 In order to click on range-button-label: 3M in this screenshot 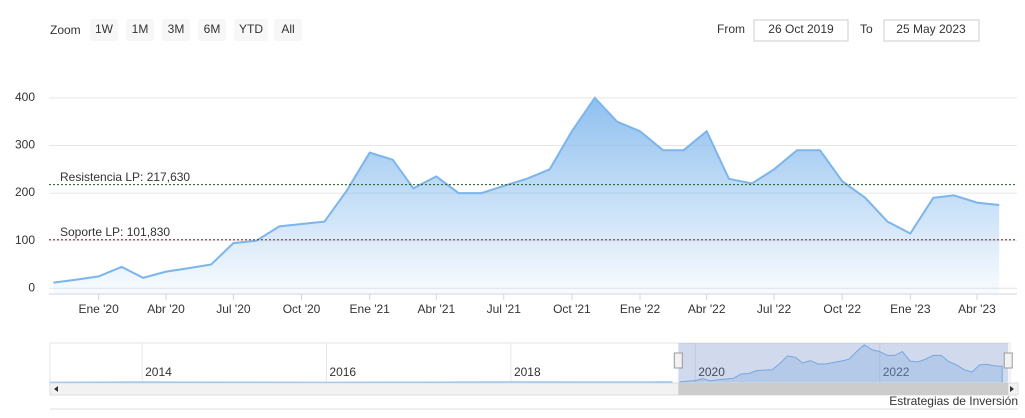, I will do `click(176, 29)`.